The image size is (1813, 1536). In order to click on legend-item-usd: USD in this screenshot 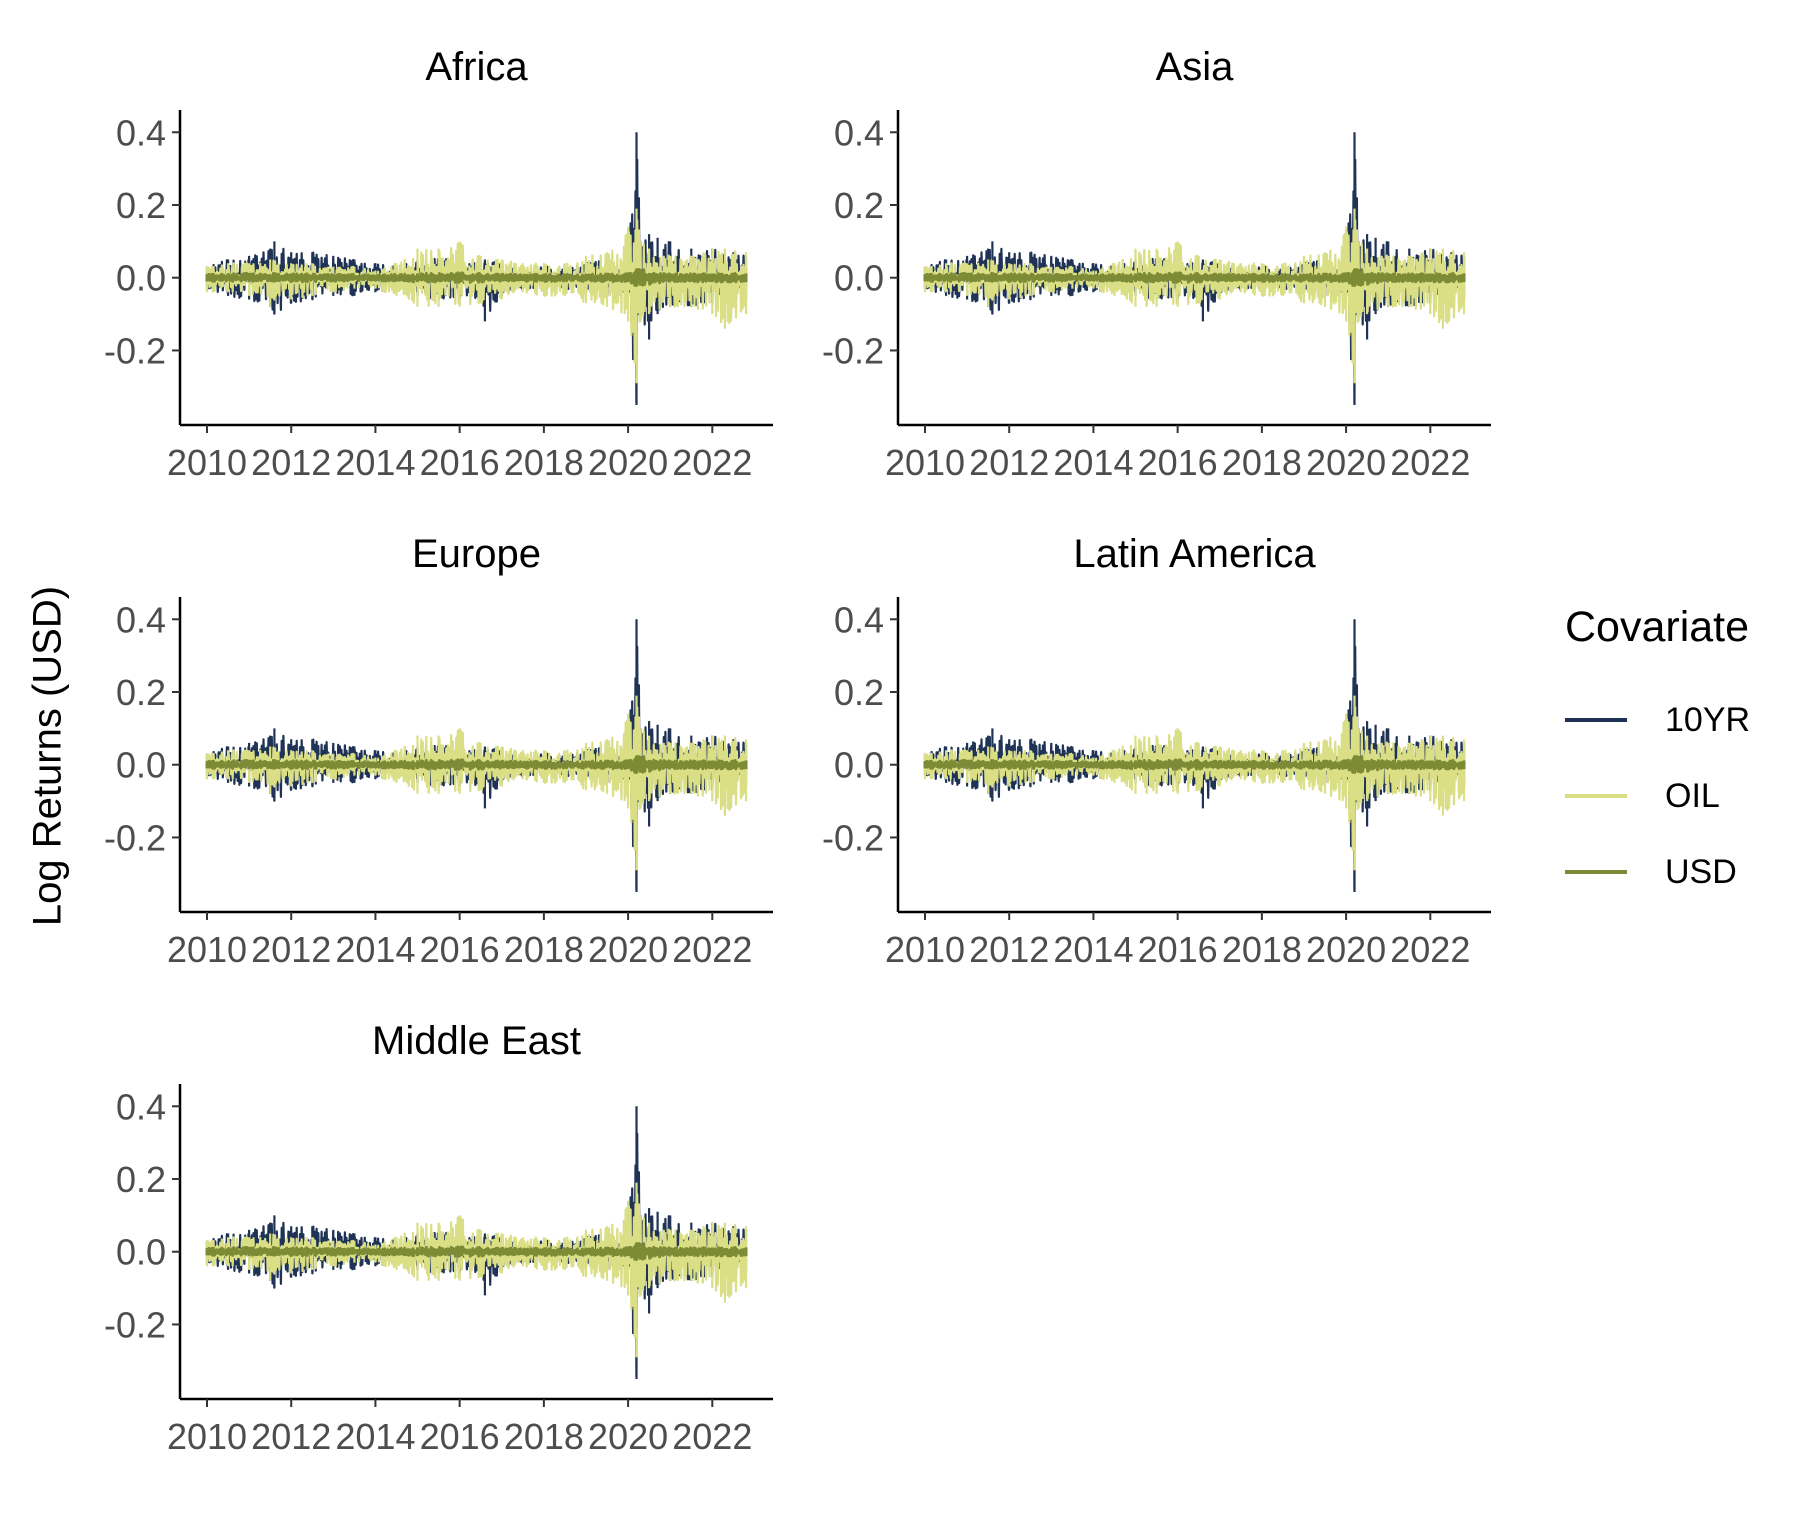, I will do `click(1657, 872)`.